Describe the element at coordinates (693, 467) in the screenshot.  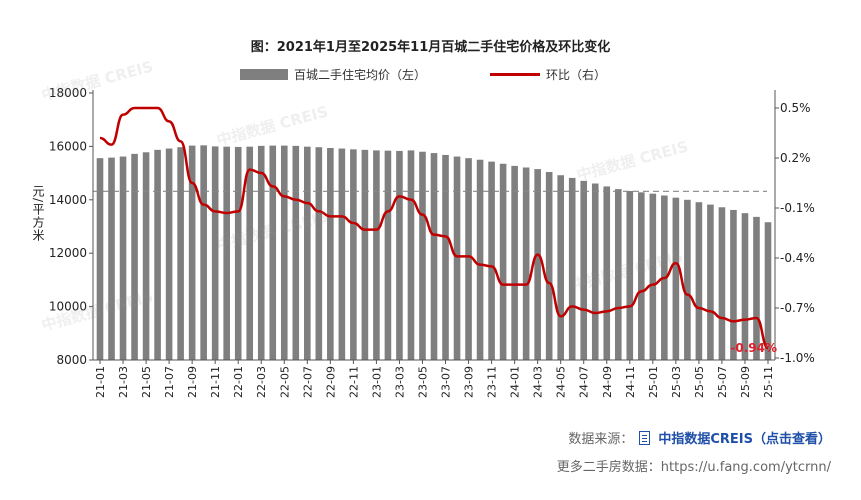
I see `more-data-text: 更多二手房数据：https://u.fang.com/ytcrnn/` at that location.